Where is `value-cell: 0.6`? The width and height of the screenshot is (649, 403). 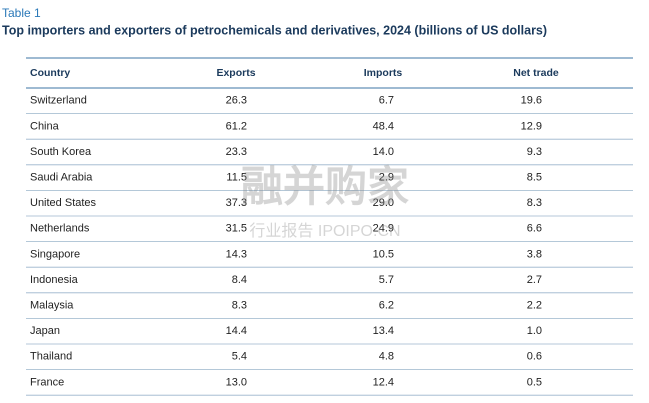
value-cell: 0.6 is located at coordinates (534, 357).